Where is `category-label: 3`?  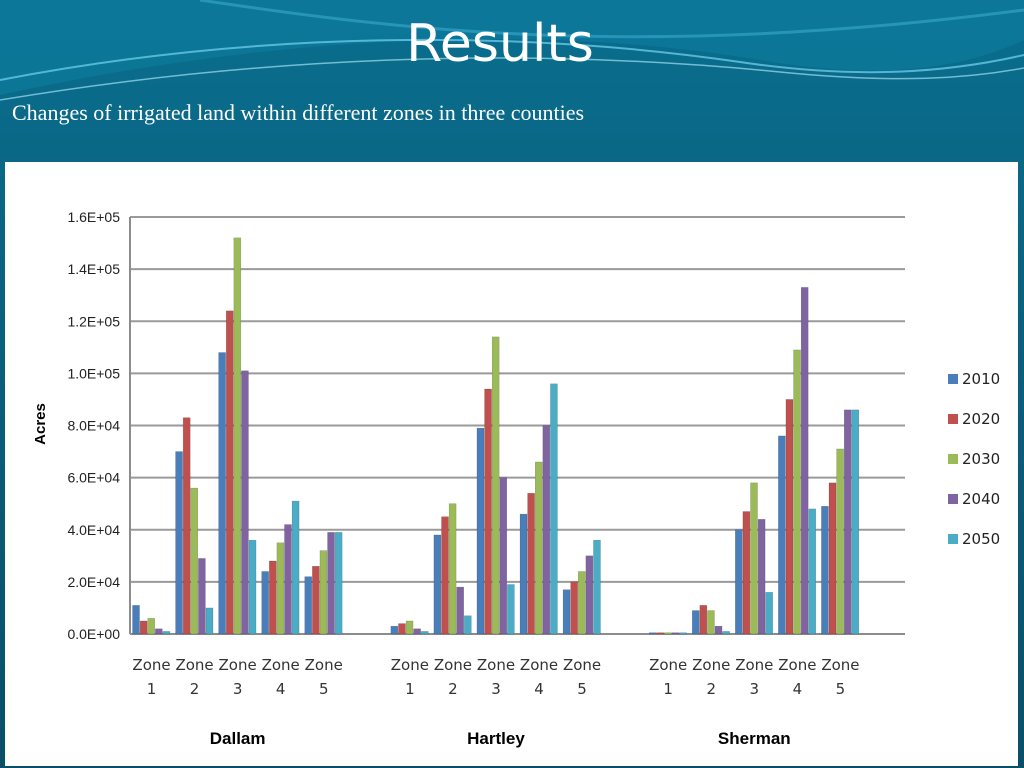 category-label: 3 is located at coordinates (238, 689).